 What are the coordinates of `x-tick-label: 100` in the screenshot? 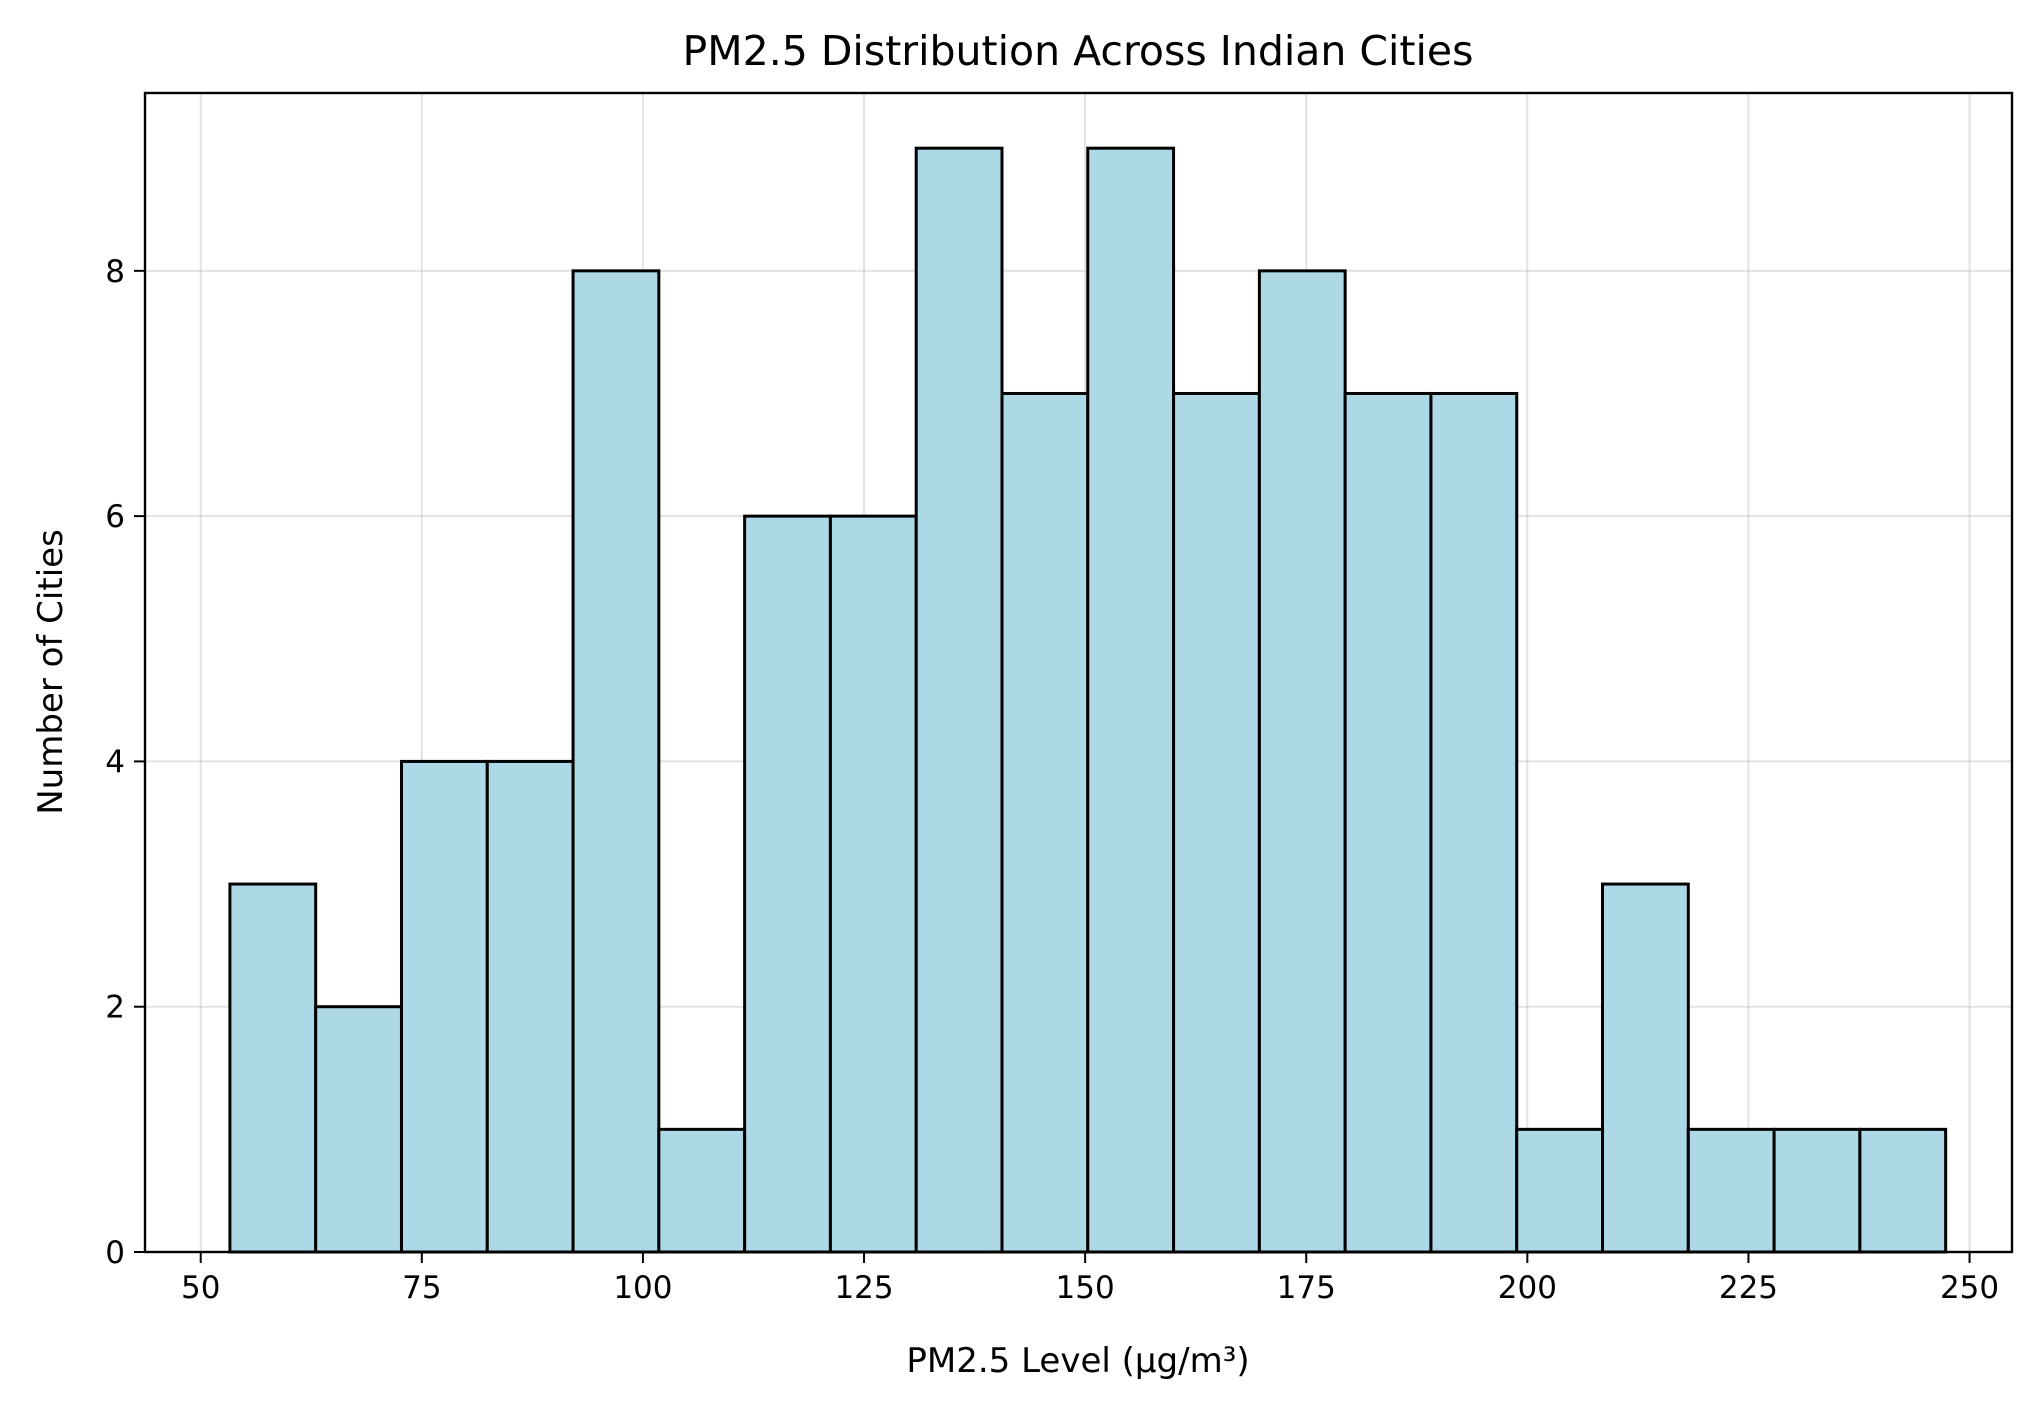 It's located at (642, 1288).